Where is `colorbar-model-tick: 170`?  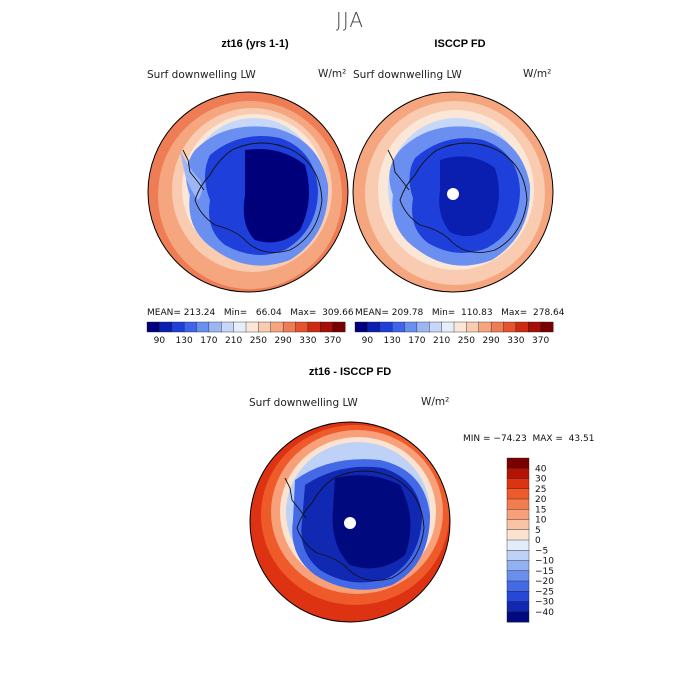
colorbar-model-tick: 170 is located at coordinates (208, 341).